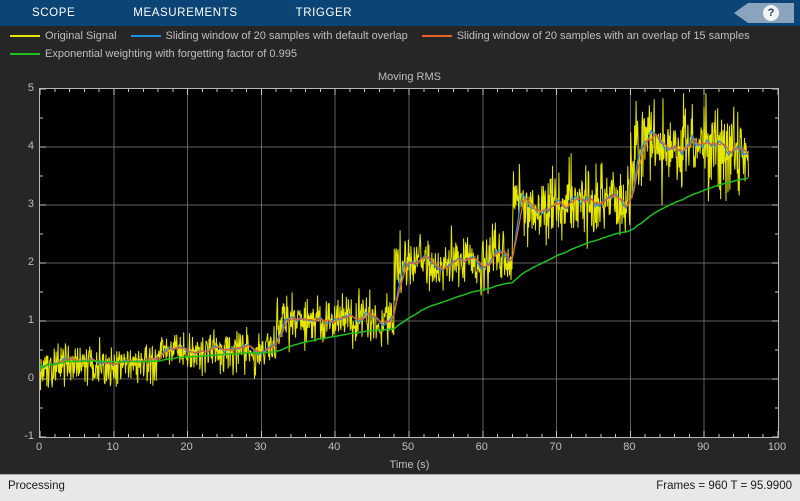 Image resolution: width=800 pixels, height=501 pixels. I want to click on x-tick-label: 80, so click(629, 447).